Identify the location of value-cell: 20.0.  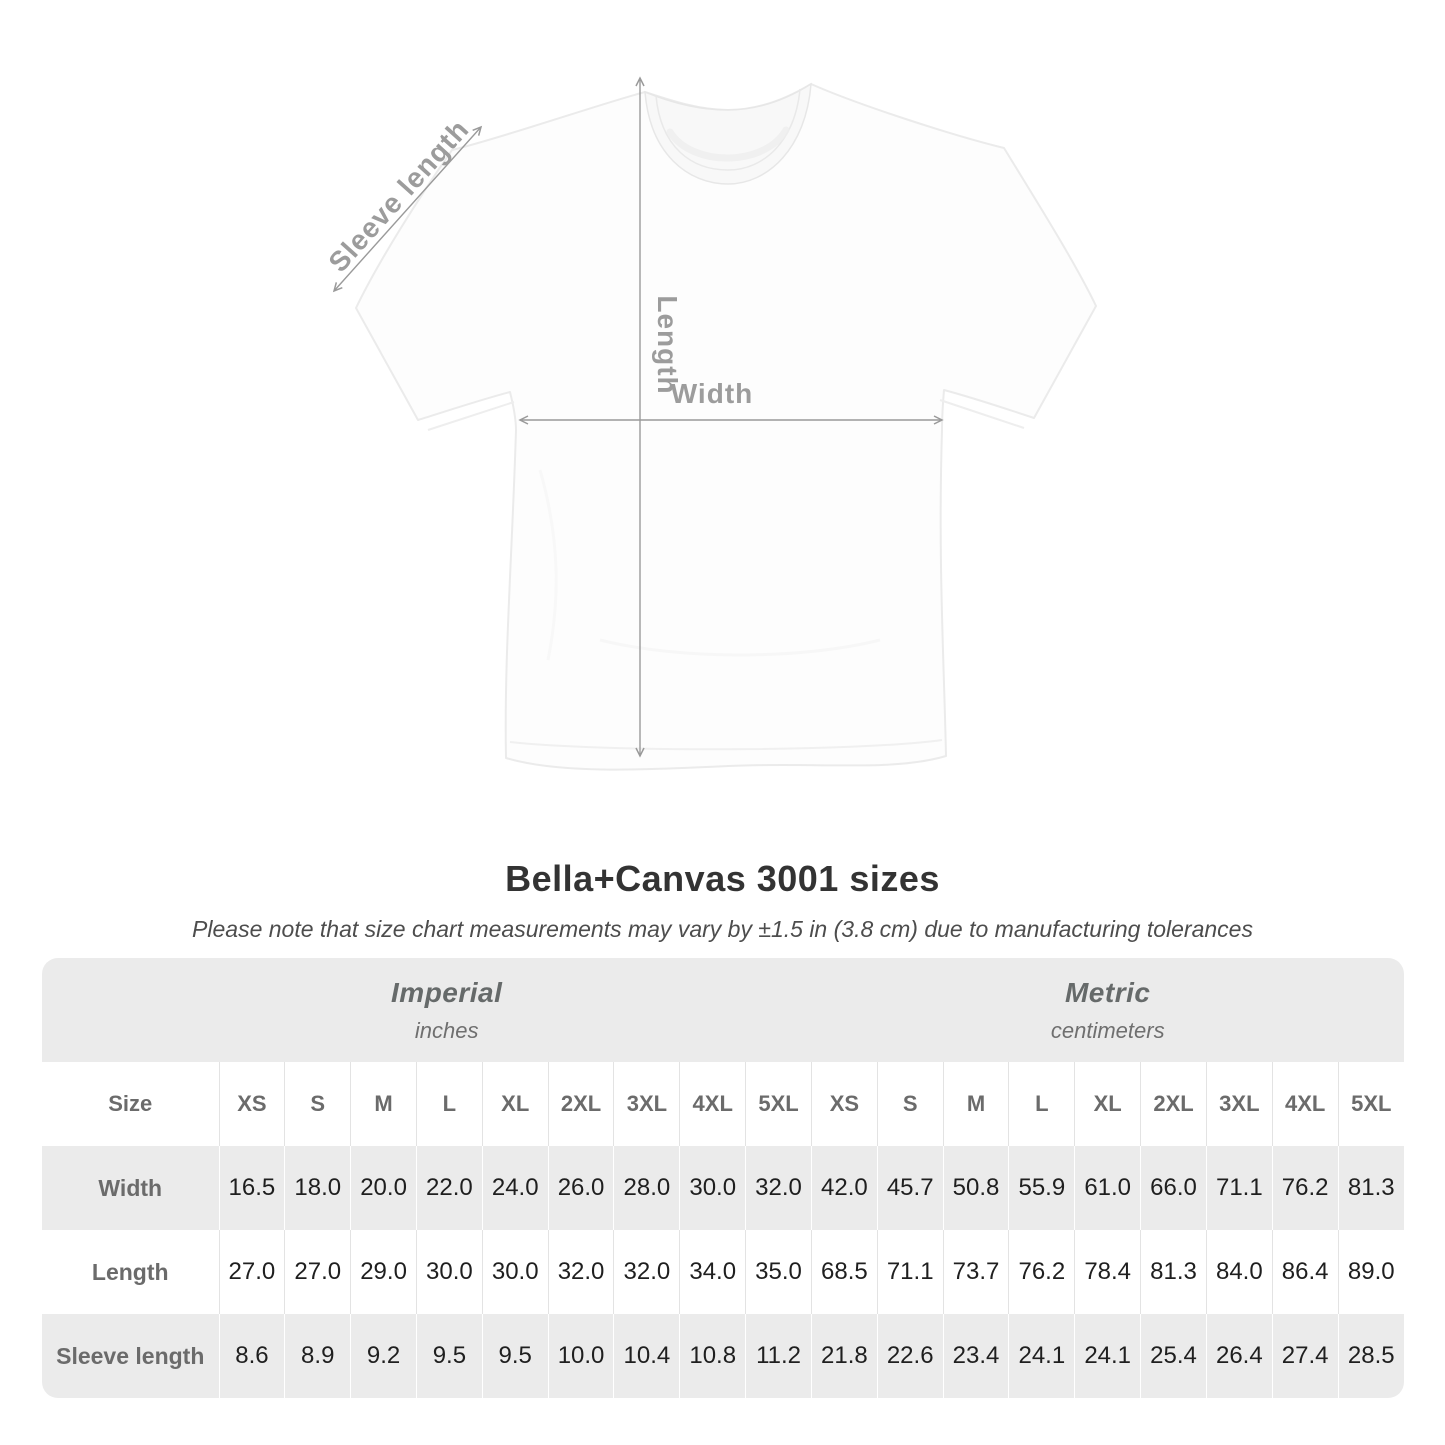
(383, 1188).